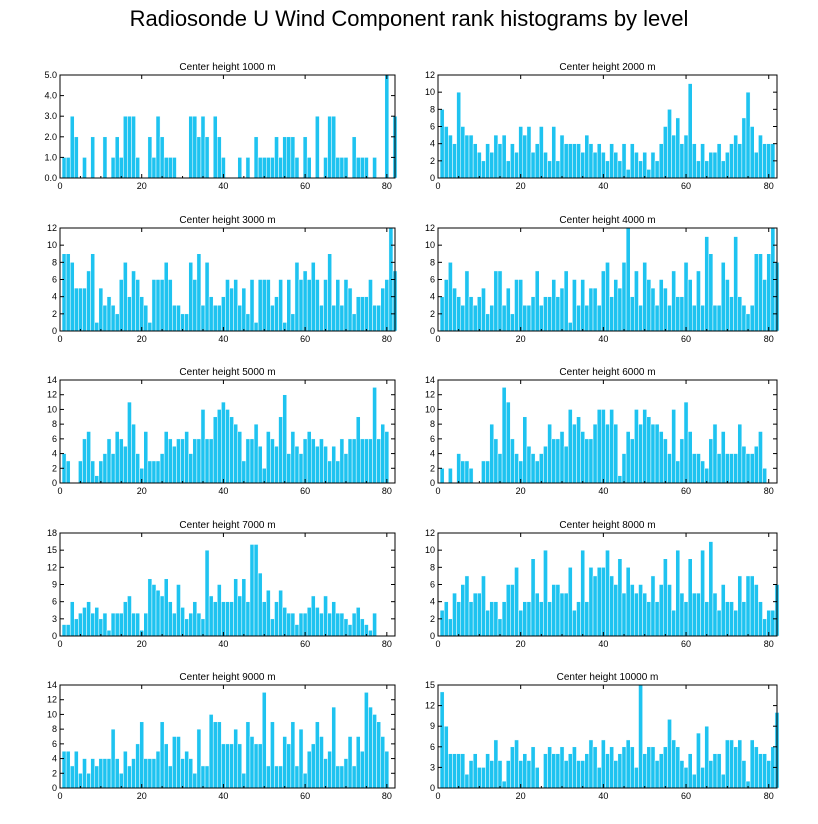  Describe the element at coordinates (603, 491) in the screenshot. I see `x-tick-label: 40` at that location.